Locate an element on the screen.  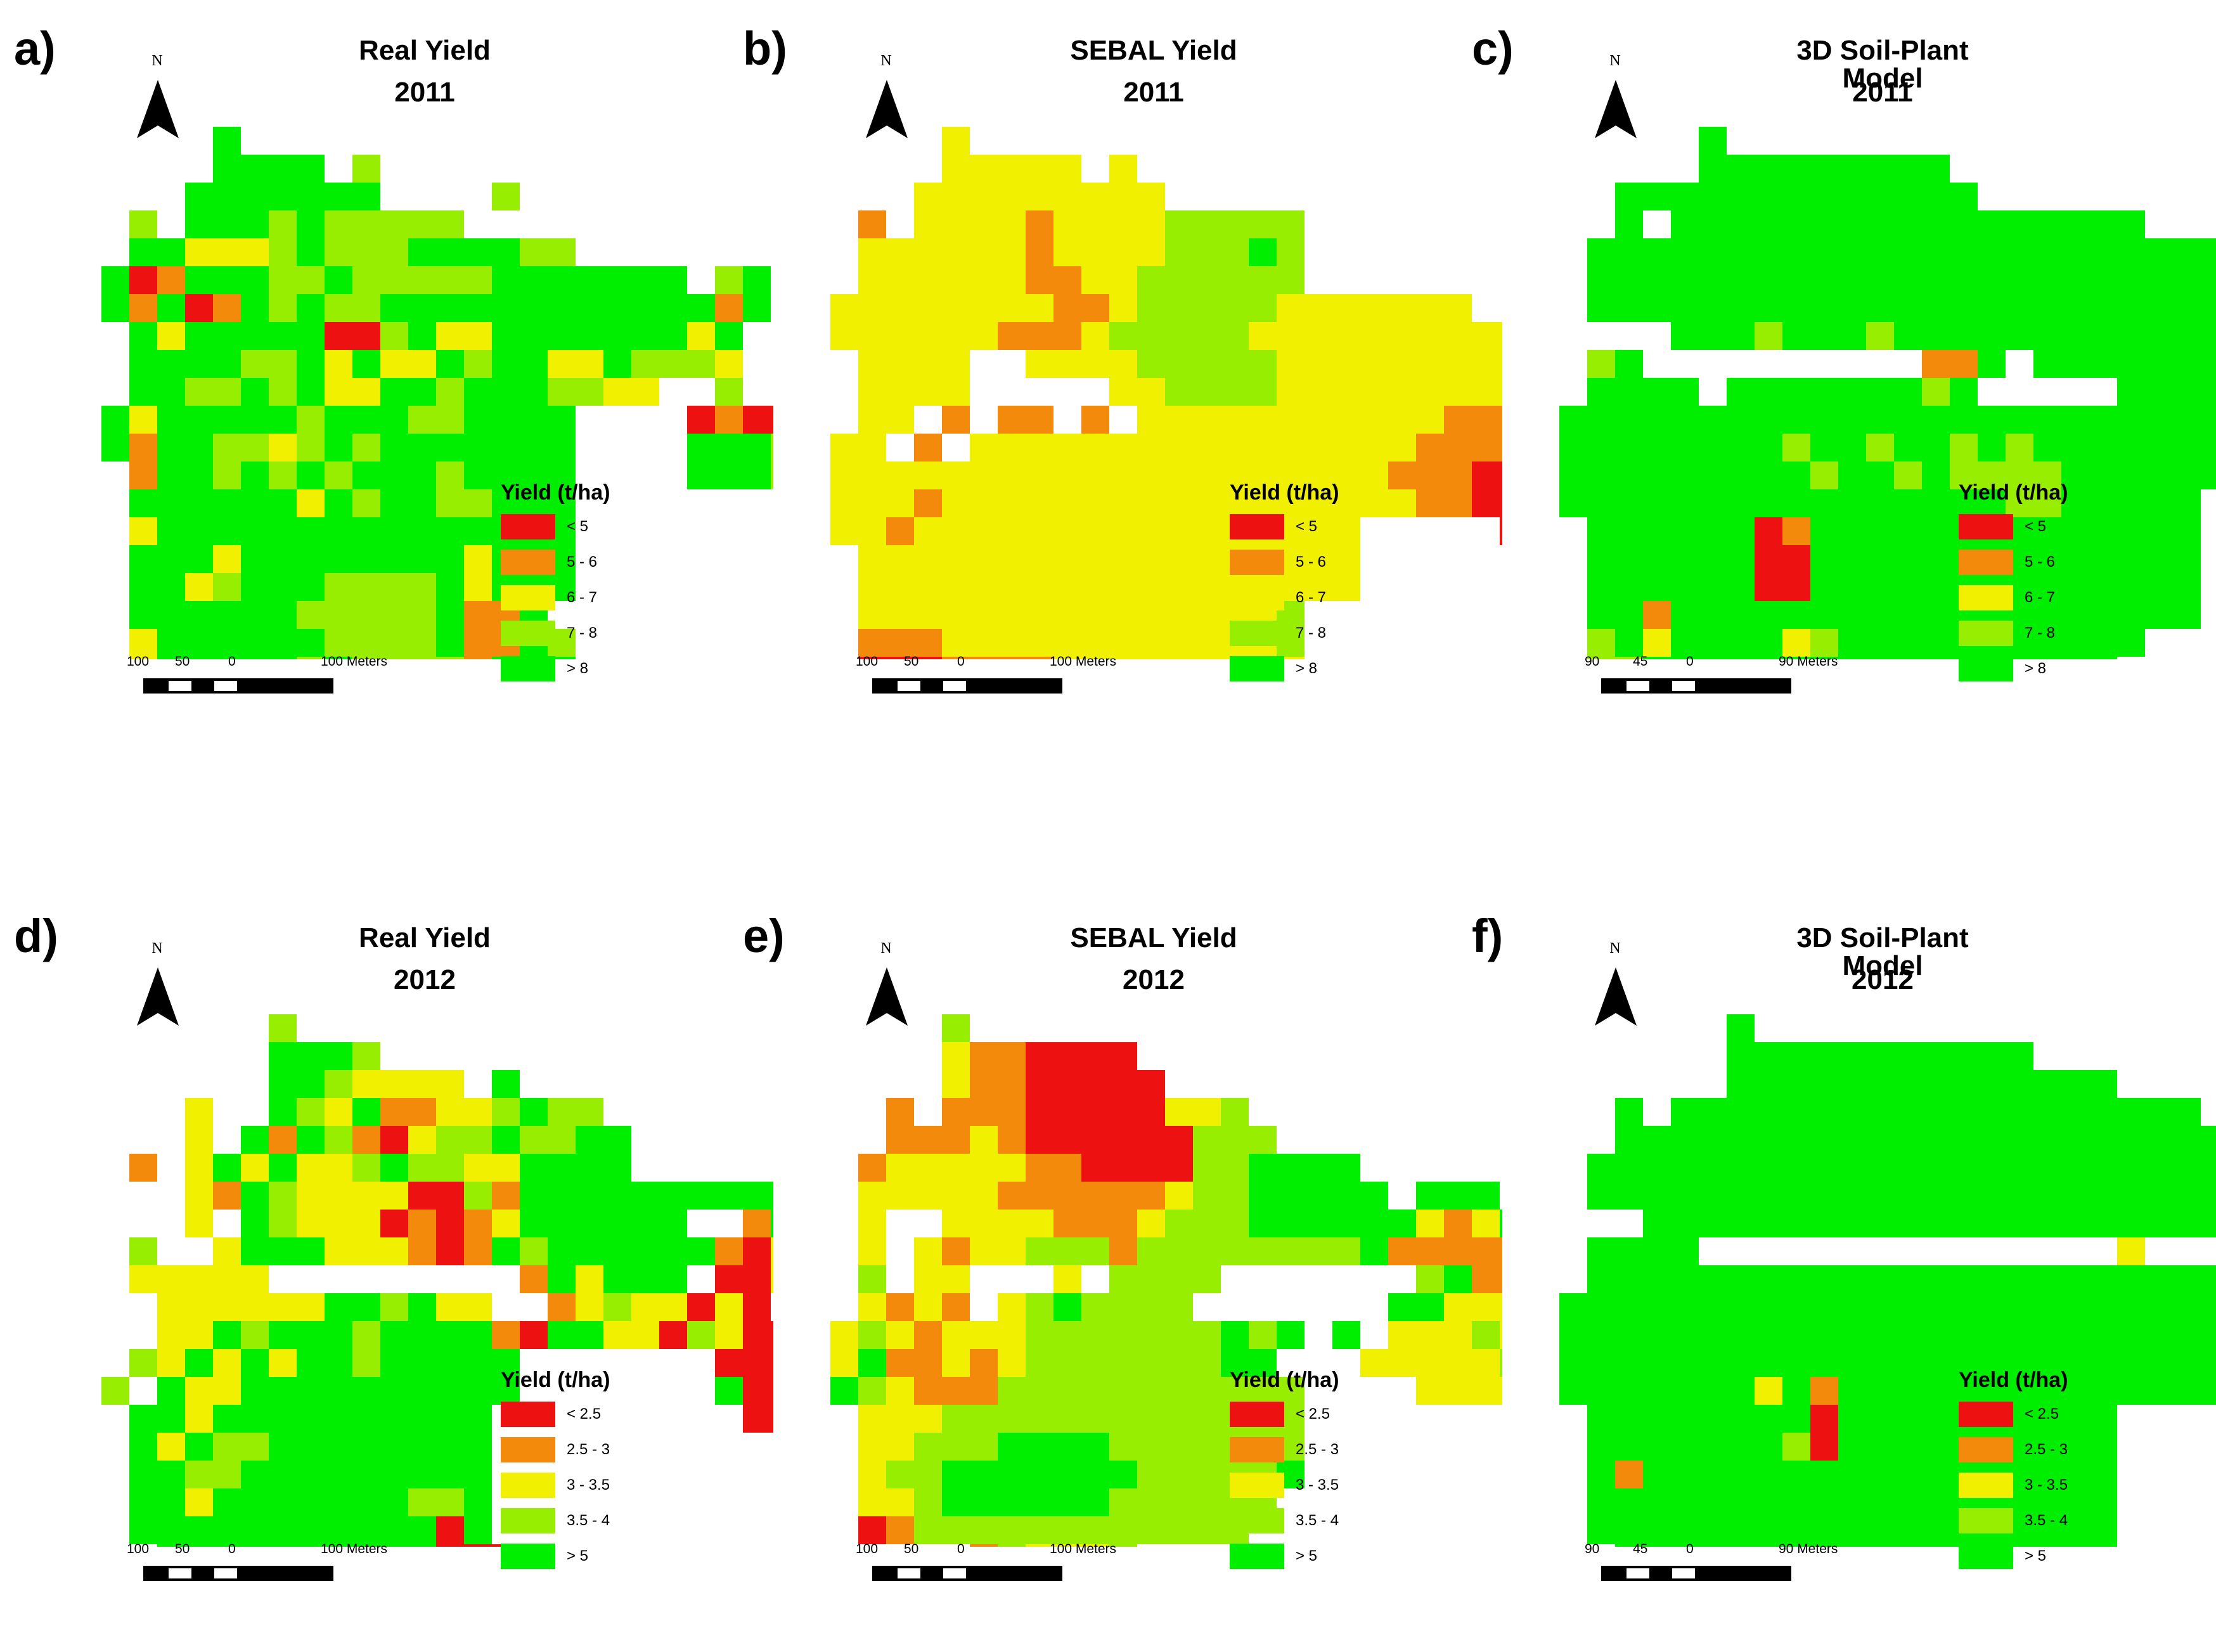
panel-letter: a) is located at coordinates (35, 48).